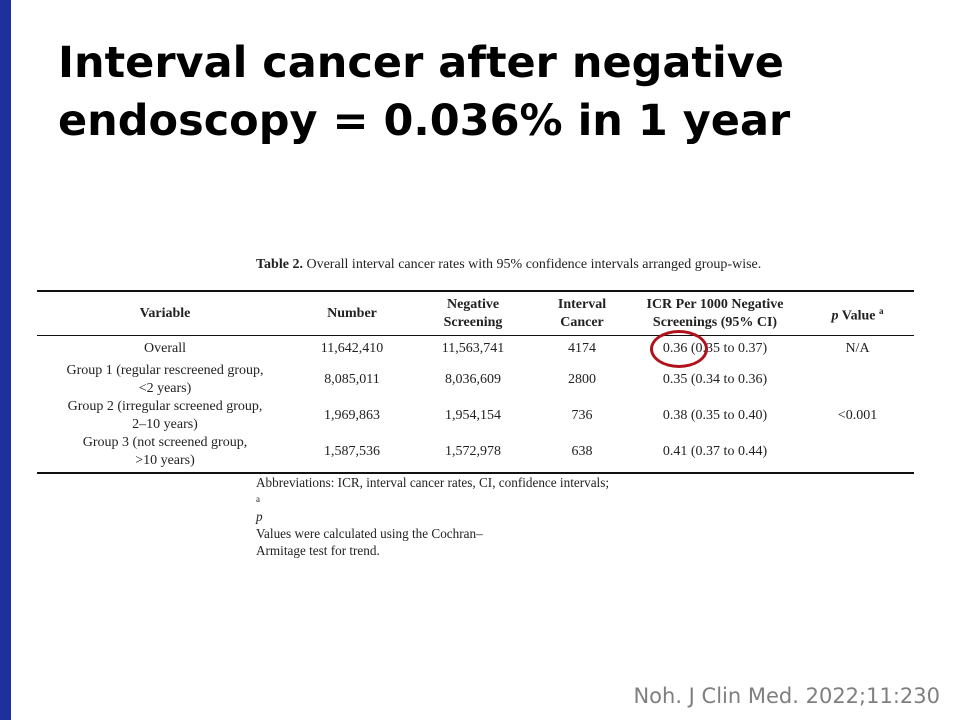  What do you see at coordinates (352, 451) in the screenshot?
I see `cell-number: 1,587,536` at bounding box center [352, 451].